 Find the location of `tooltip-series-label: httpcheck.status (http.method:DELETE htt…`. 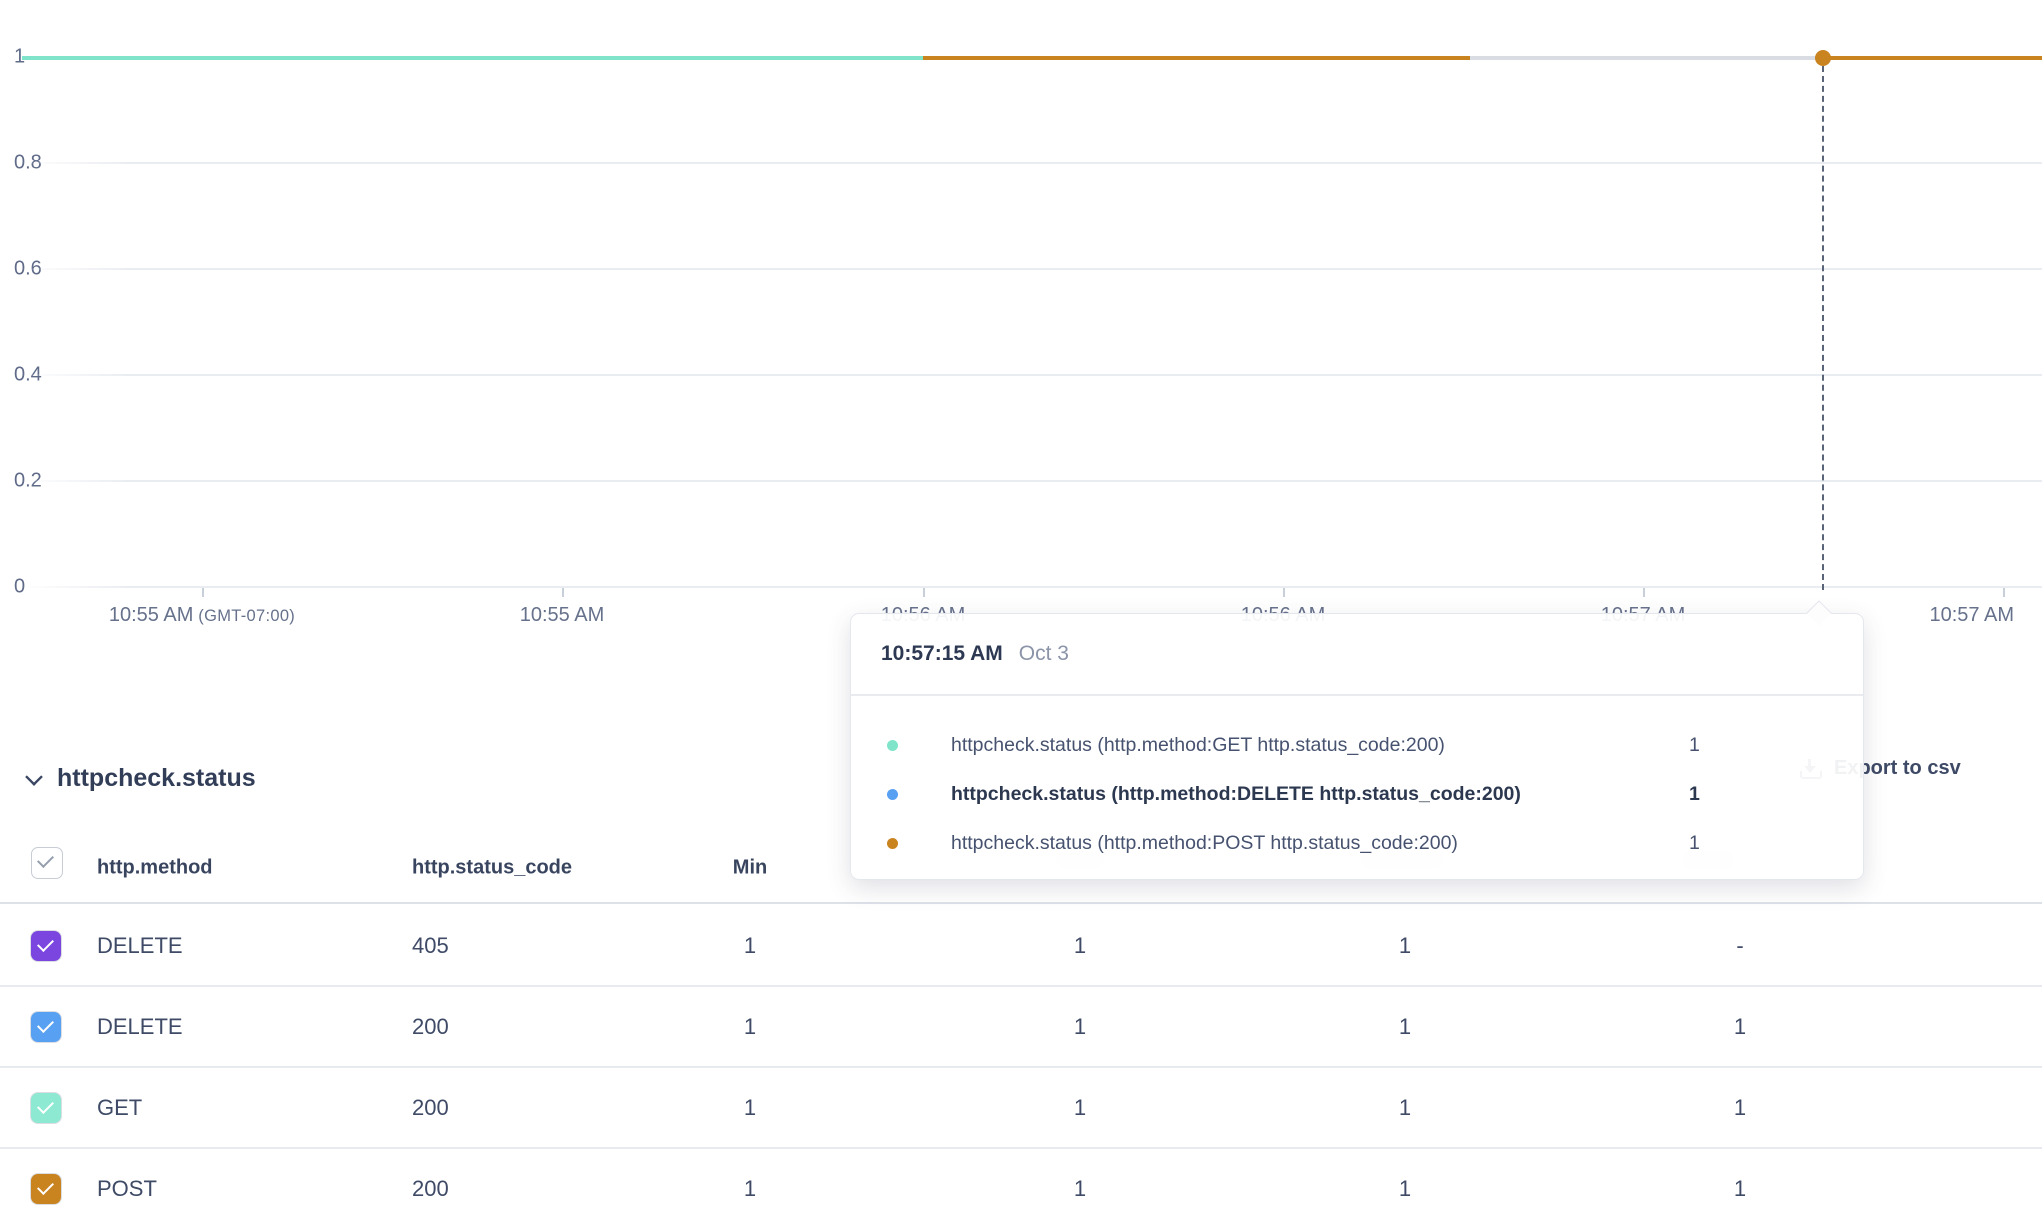

tooltip-series-label: httpcheck.status (http.method:DELETE htt… is located at coordinates (1236, 794).